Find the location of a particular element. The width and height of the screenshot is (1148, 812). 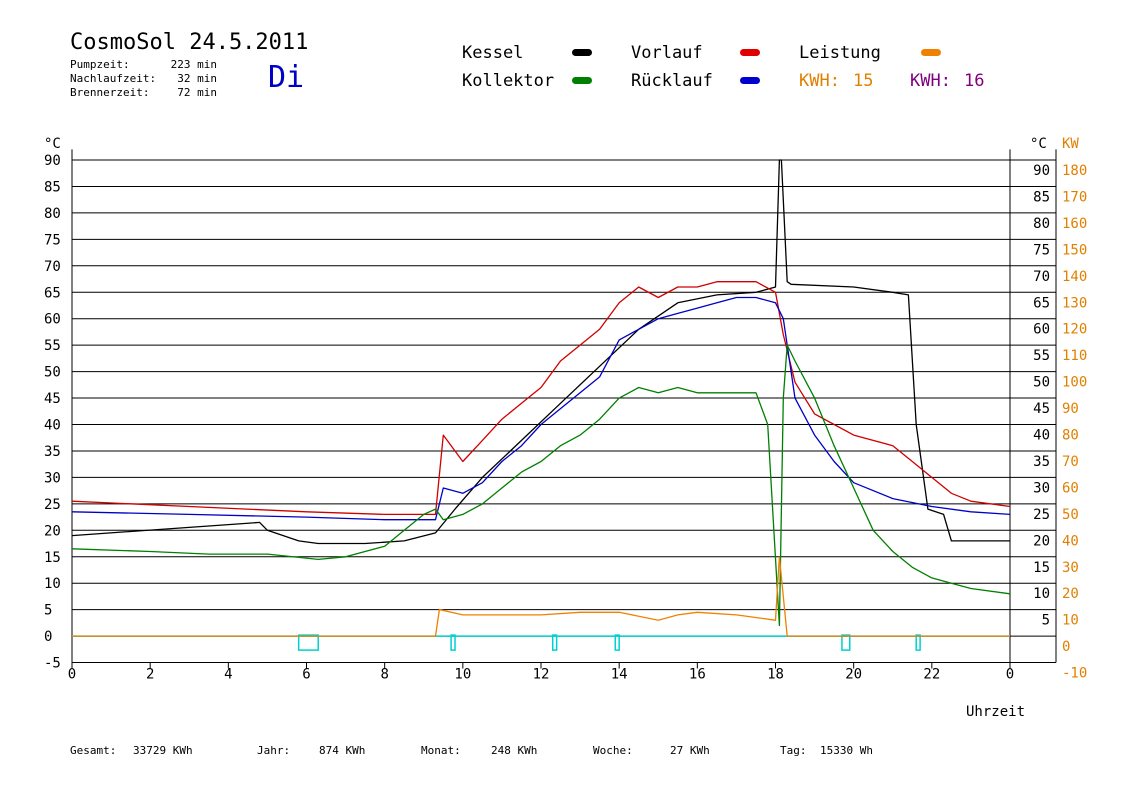

y-tick-left: 0 is located at coordinates (48, 637).